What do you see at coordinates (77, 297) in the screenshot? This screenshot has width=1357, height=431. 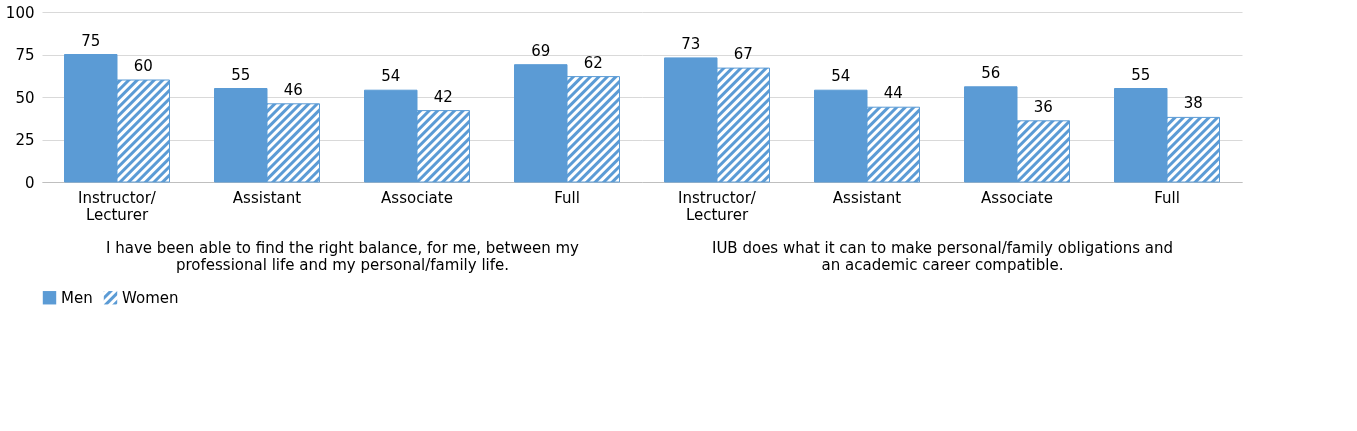 I see `legend-label: Men` at bounding box center [77, 297].